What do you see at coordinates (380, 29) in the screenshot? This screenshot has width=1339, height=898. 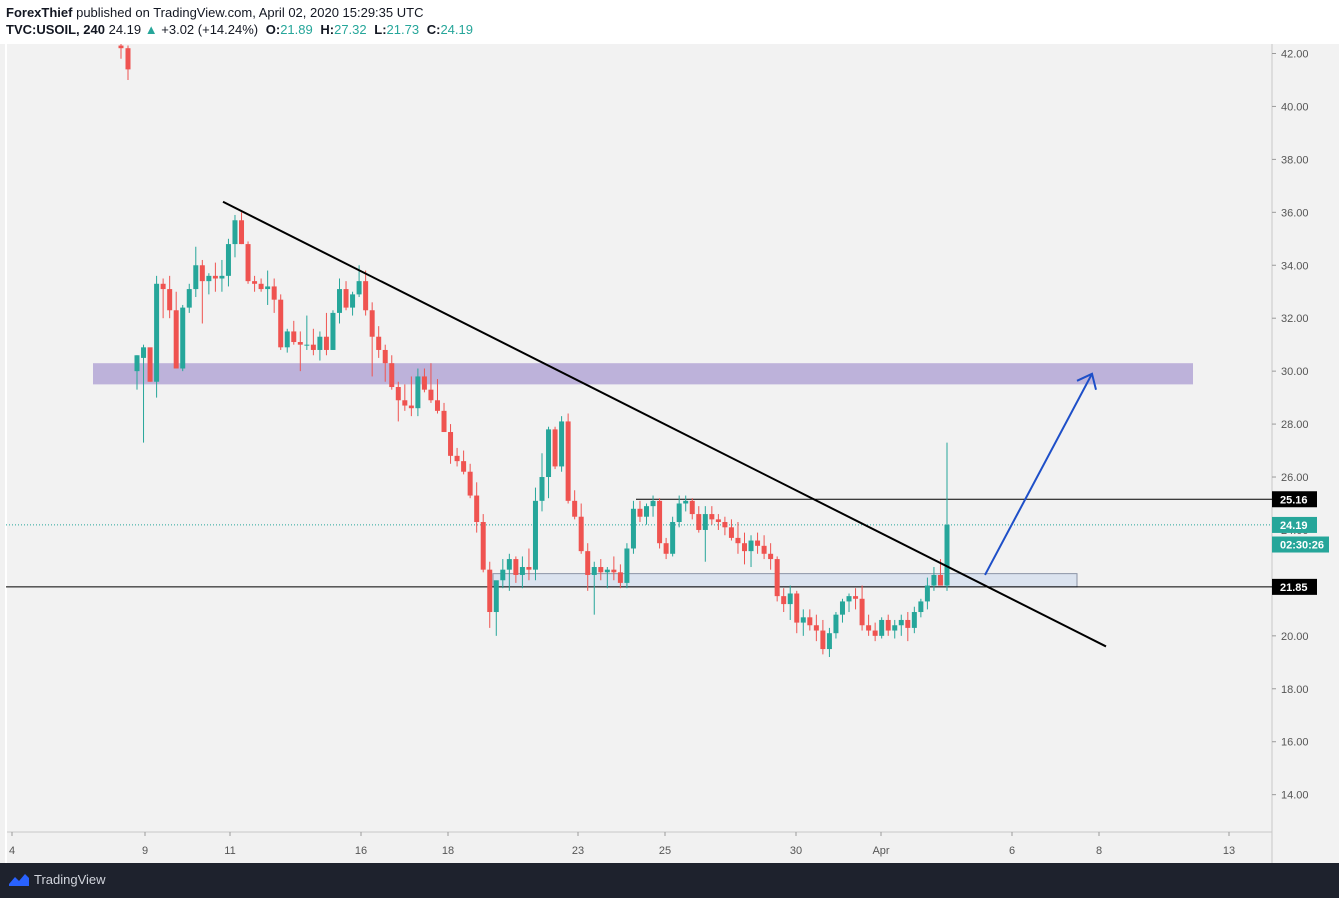 I see `low-label: L:` at bounding box center [380, 29].